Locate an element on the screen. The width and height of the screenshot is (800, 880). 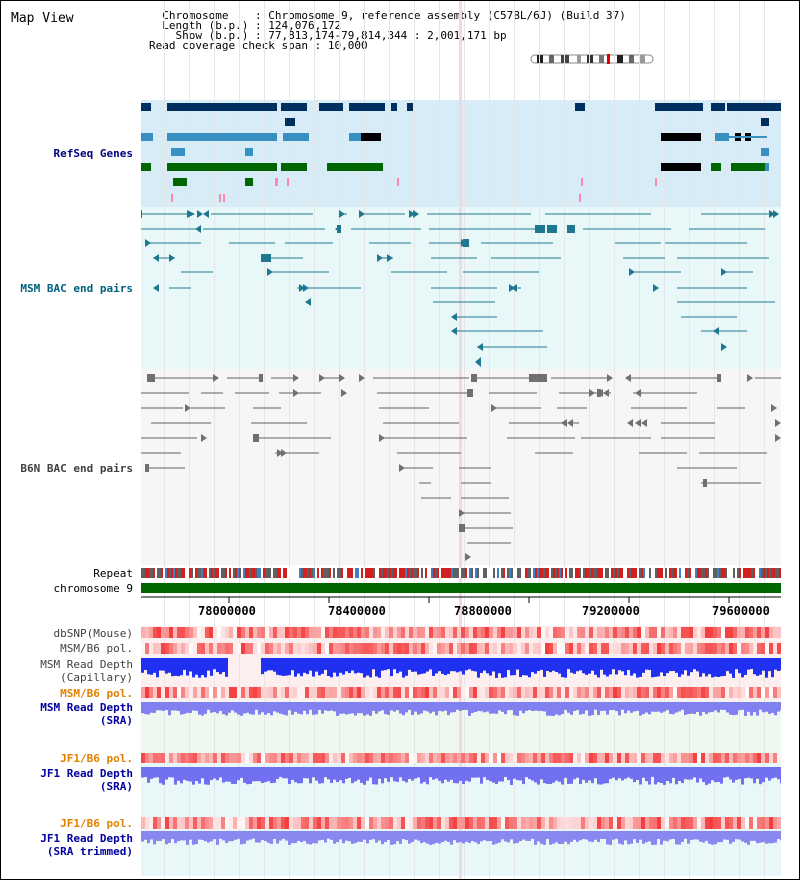
chromosome-label: chromosome 9 is located at coordinates (93, 588).